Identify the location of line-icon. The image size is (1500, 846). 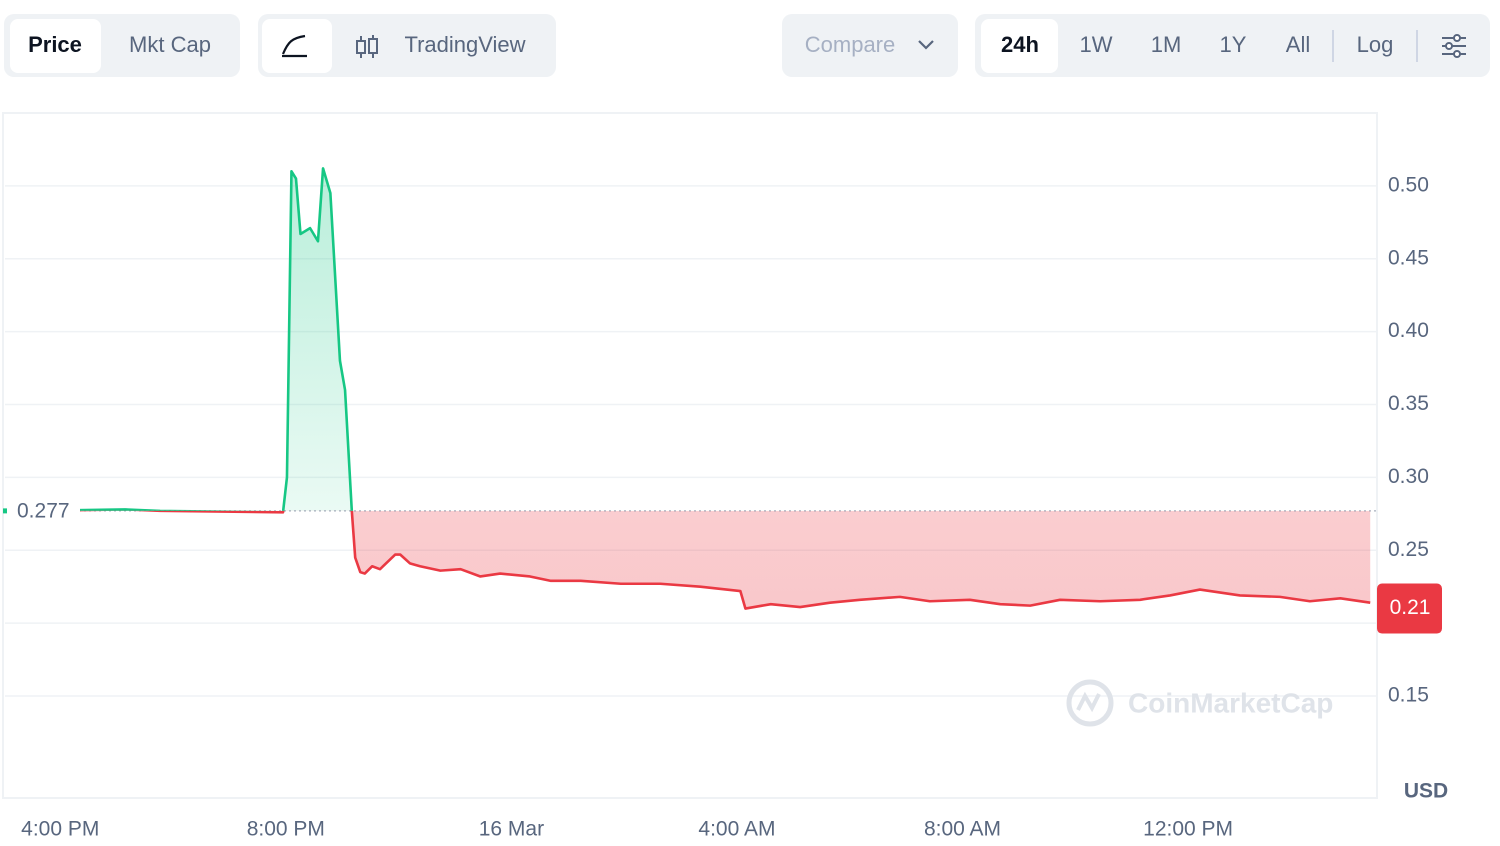
(295, 46).